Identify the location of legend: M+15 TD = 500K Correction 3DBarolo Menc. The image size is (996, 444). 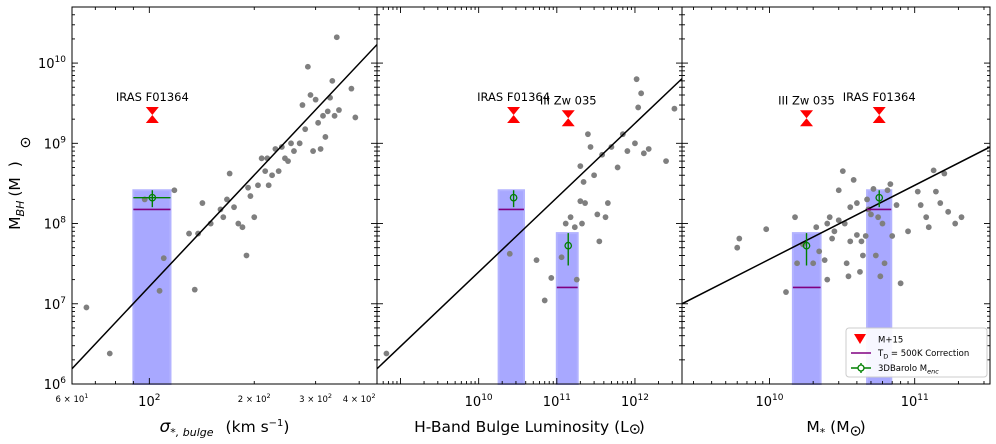
(916, 352).